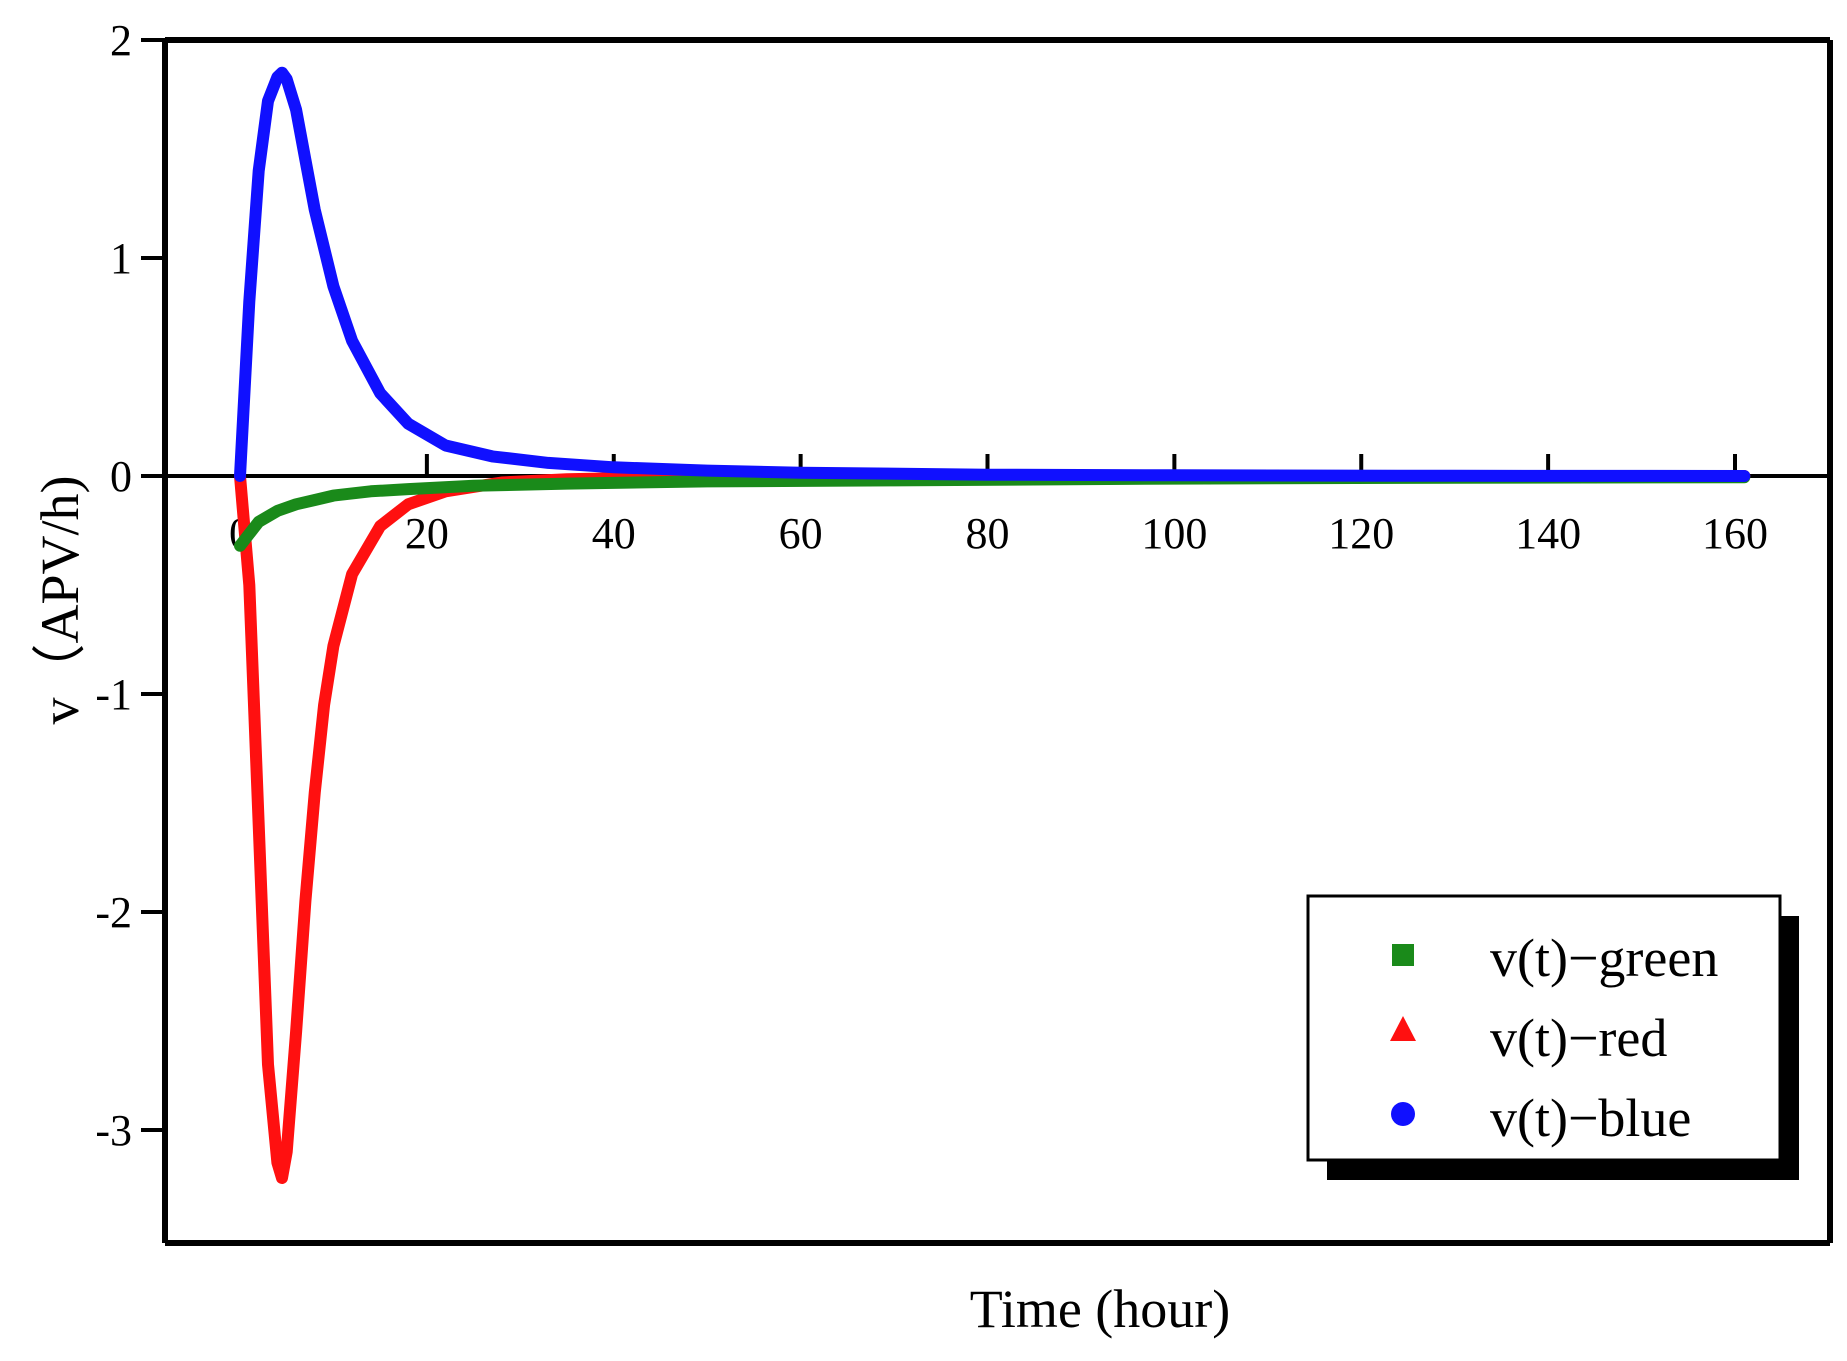 Image resolution: width=1847 pixels, height=1361 pixels. Describe the element at coordinates (1403, 1114) in the screenshot. I see `legend-marker-blue` at that location.